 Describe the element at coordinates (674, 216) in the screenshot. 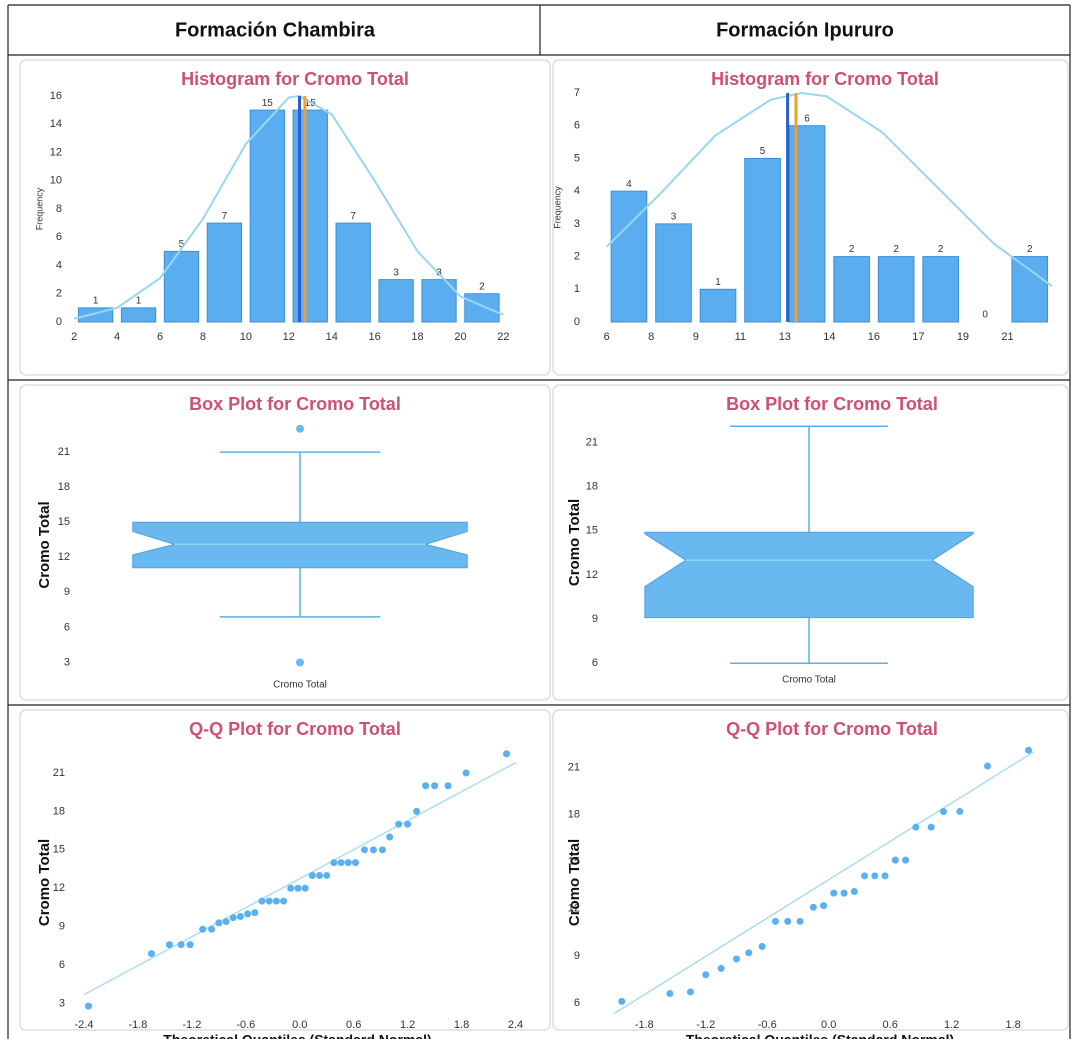

I see `data-label: 3` at that location.